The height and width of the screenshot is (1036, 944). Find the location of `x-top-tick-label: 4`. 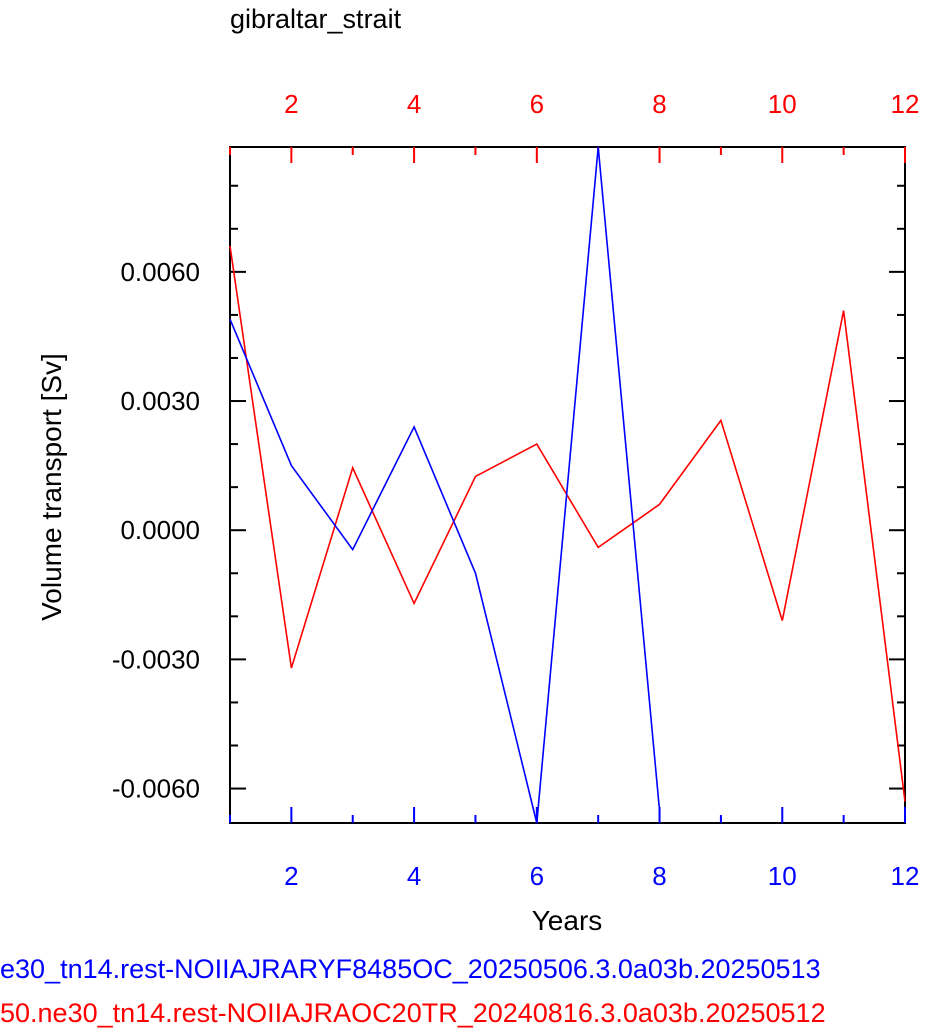

x-top-tick-label: 4 is located at coordinates (414, 104).